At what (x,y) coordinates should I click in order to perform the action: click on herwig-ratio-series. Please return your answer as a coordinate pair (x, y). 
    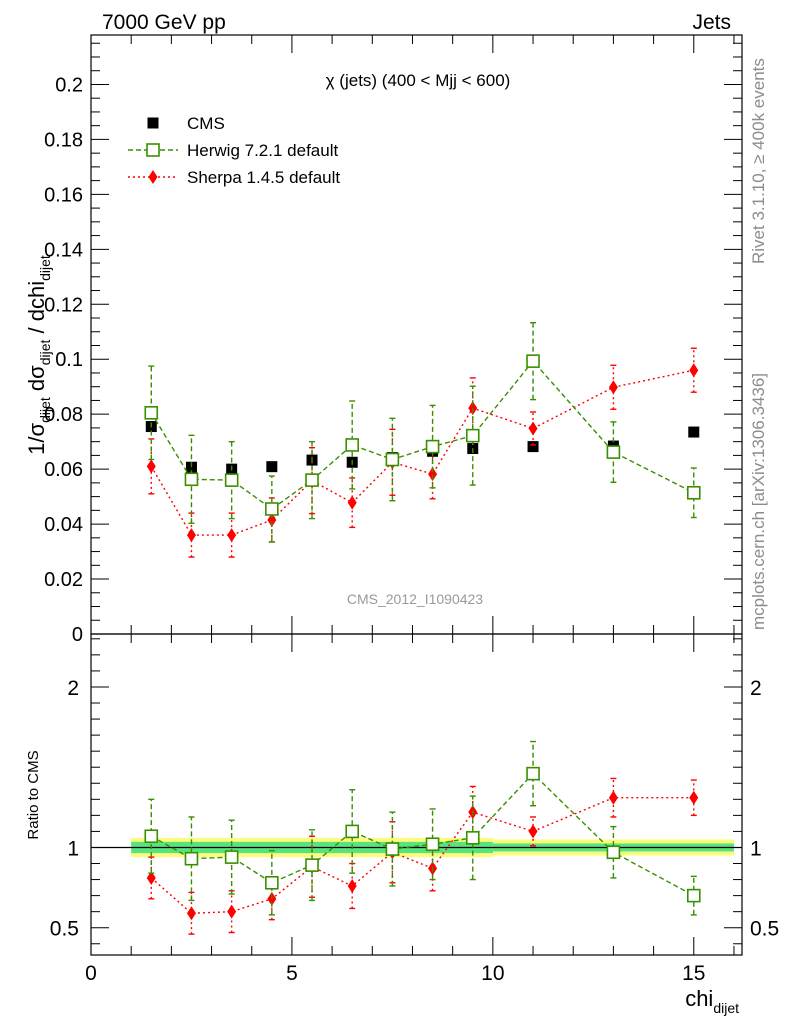
    Looking at the image, I should click on (422, 828).